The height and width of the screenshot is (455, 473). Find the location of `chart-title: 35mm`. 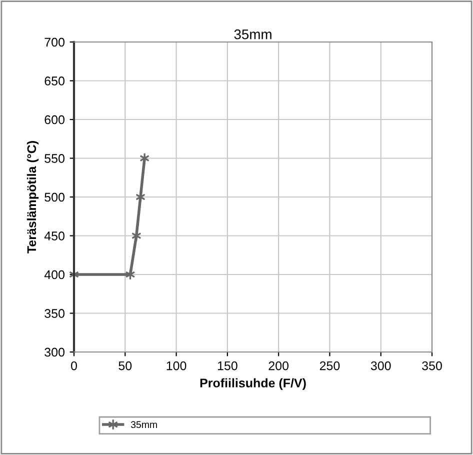

chart-title: 35mm is located at coordinates (253, 34).